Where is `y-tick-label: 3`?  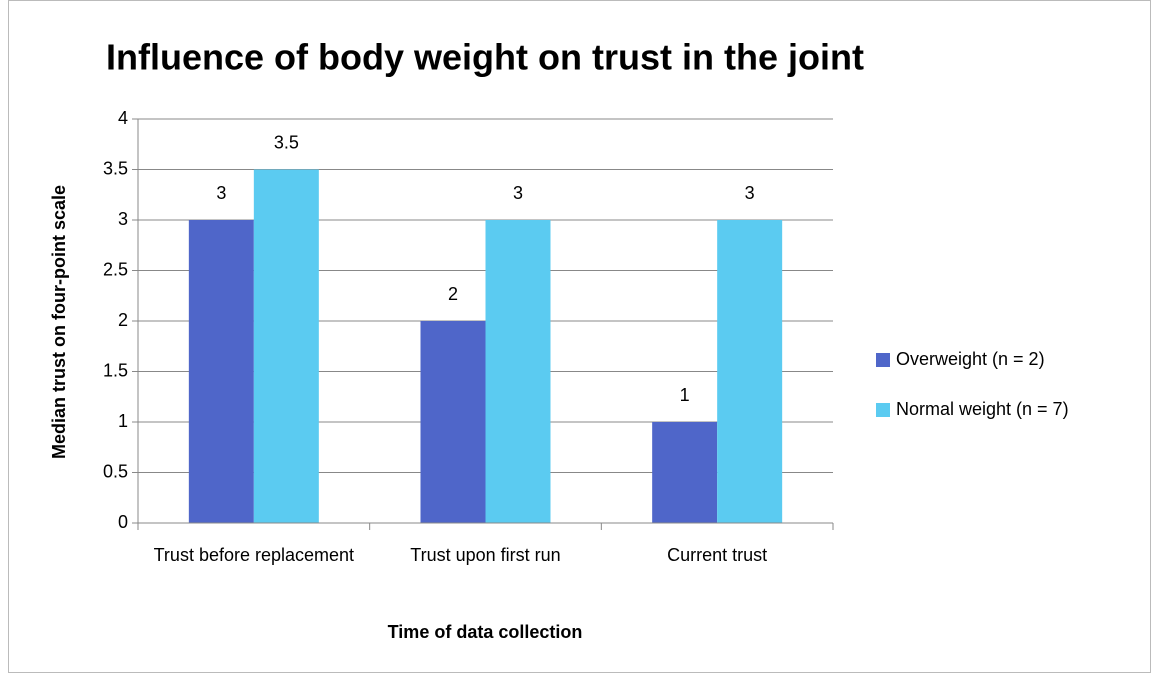 y-tick-label: 3 is located at coordinates (123, 219).